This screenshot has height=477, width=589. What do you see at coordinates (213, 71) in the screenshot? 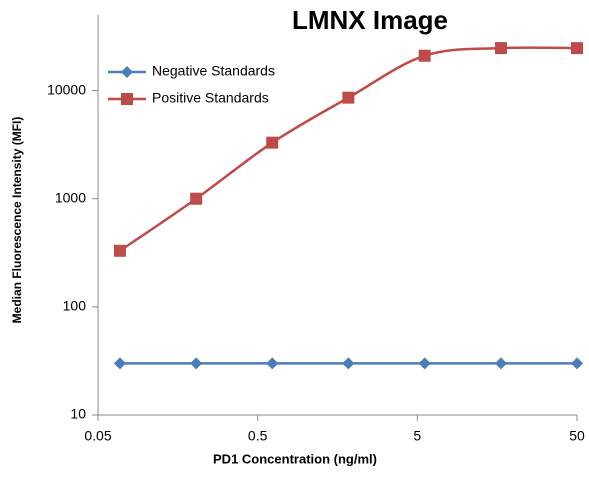
I see `legend-label: Negative Standards` at bounding box center [213, 71].